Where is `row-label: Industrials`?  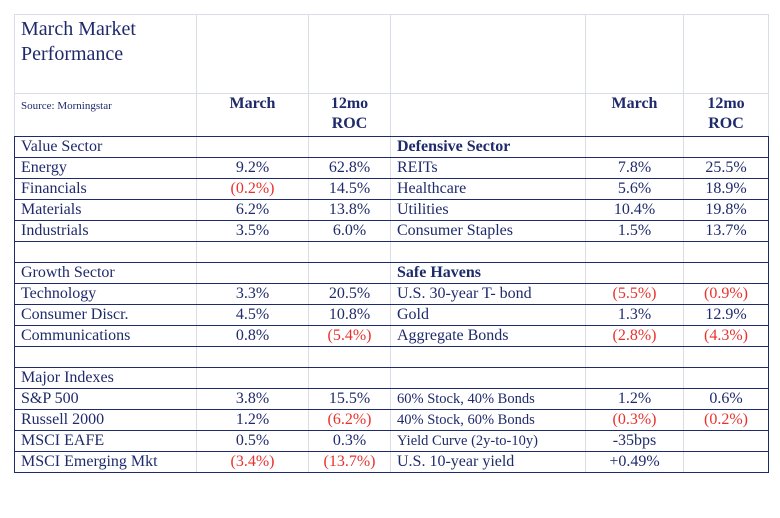
row-label: Industrials is located at coordinates (105, 231).